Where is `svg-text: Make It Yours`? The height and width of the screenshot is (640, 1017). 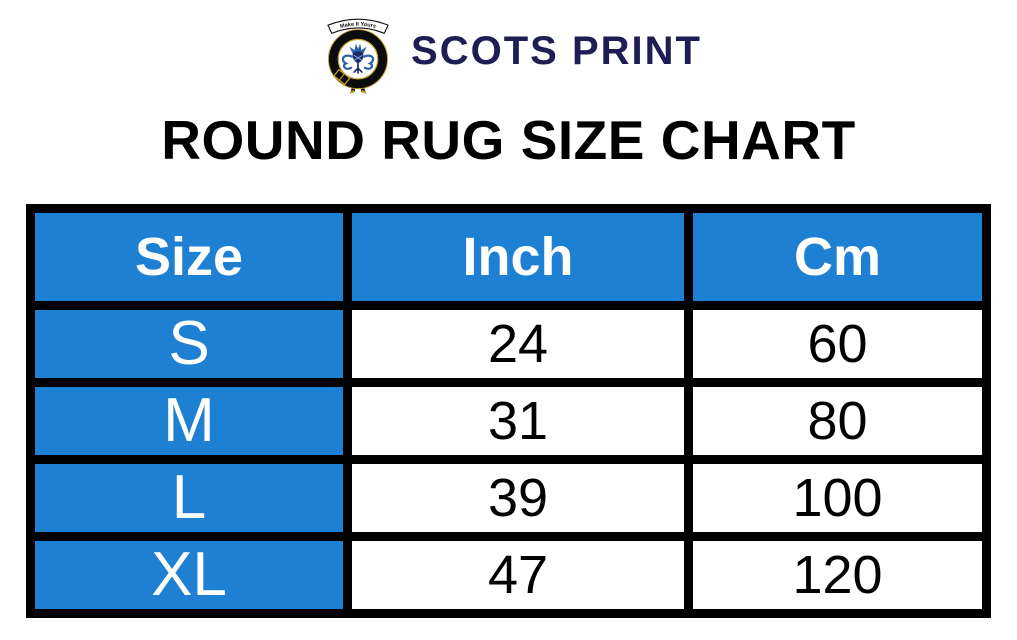 svg-text: Make It Yours is located at coordinates (358, 26).